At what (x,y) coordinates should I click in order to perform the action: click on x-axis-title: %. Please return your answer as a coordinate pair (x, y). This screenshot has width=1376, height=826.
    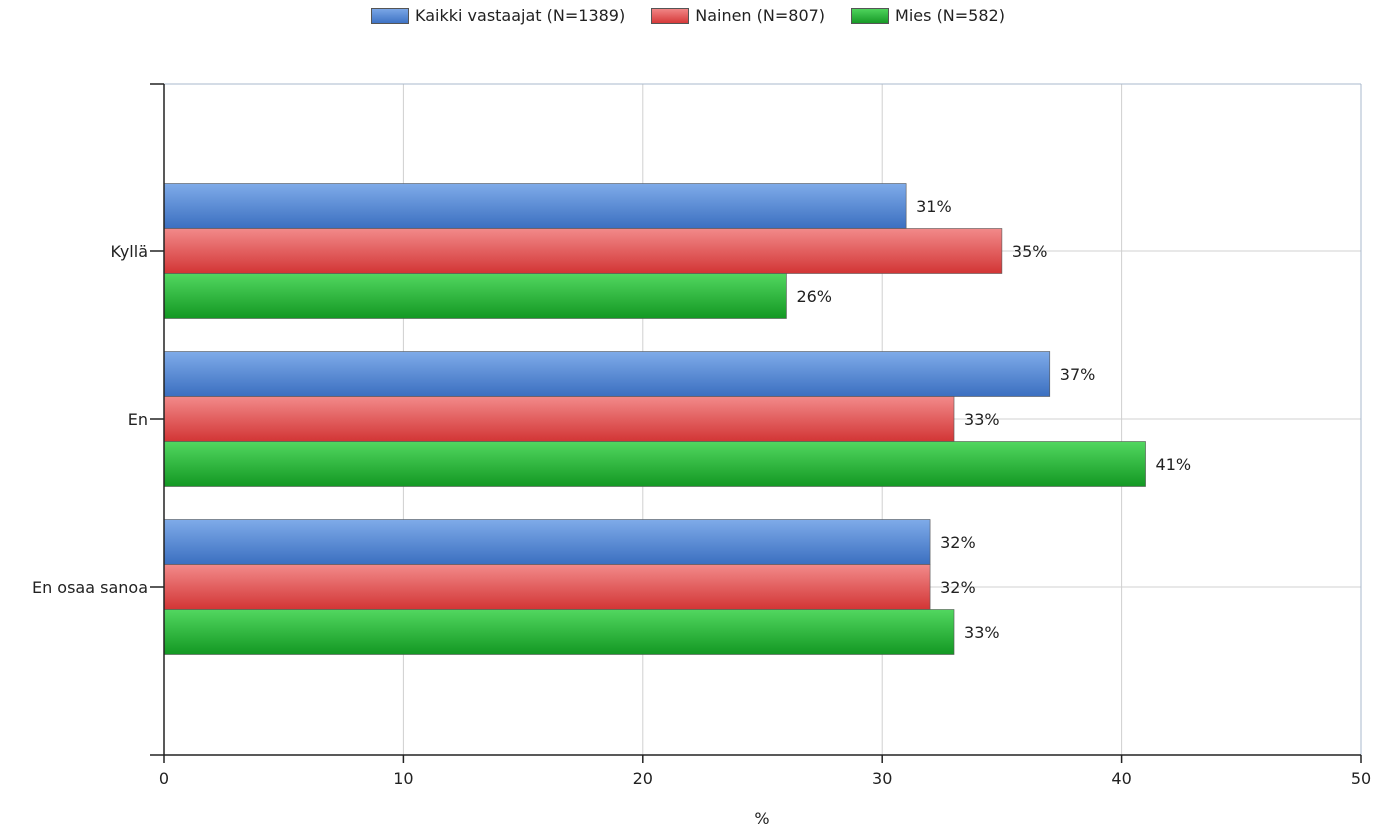
    Looking at the image, I should click on (761, 817).